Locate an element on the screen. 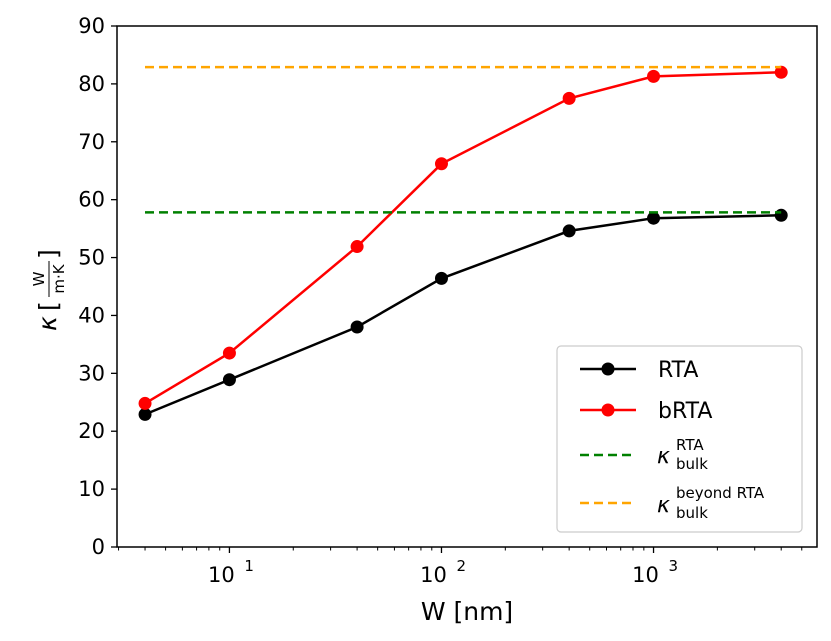 This screenshot has width=831, height=641. y-axis-numerator: W is located at coordinates (39, 278).